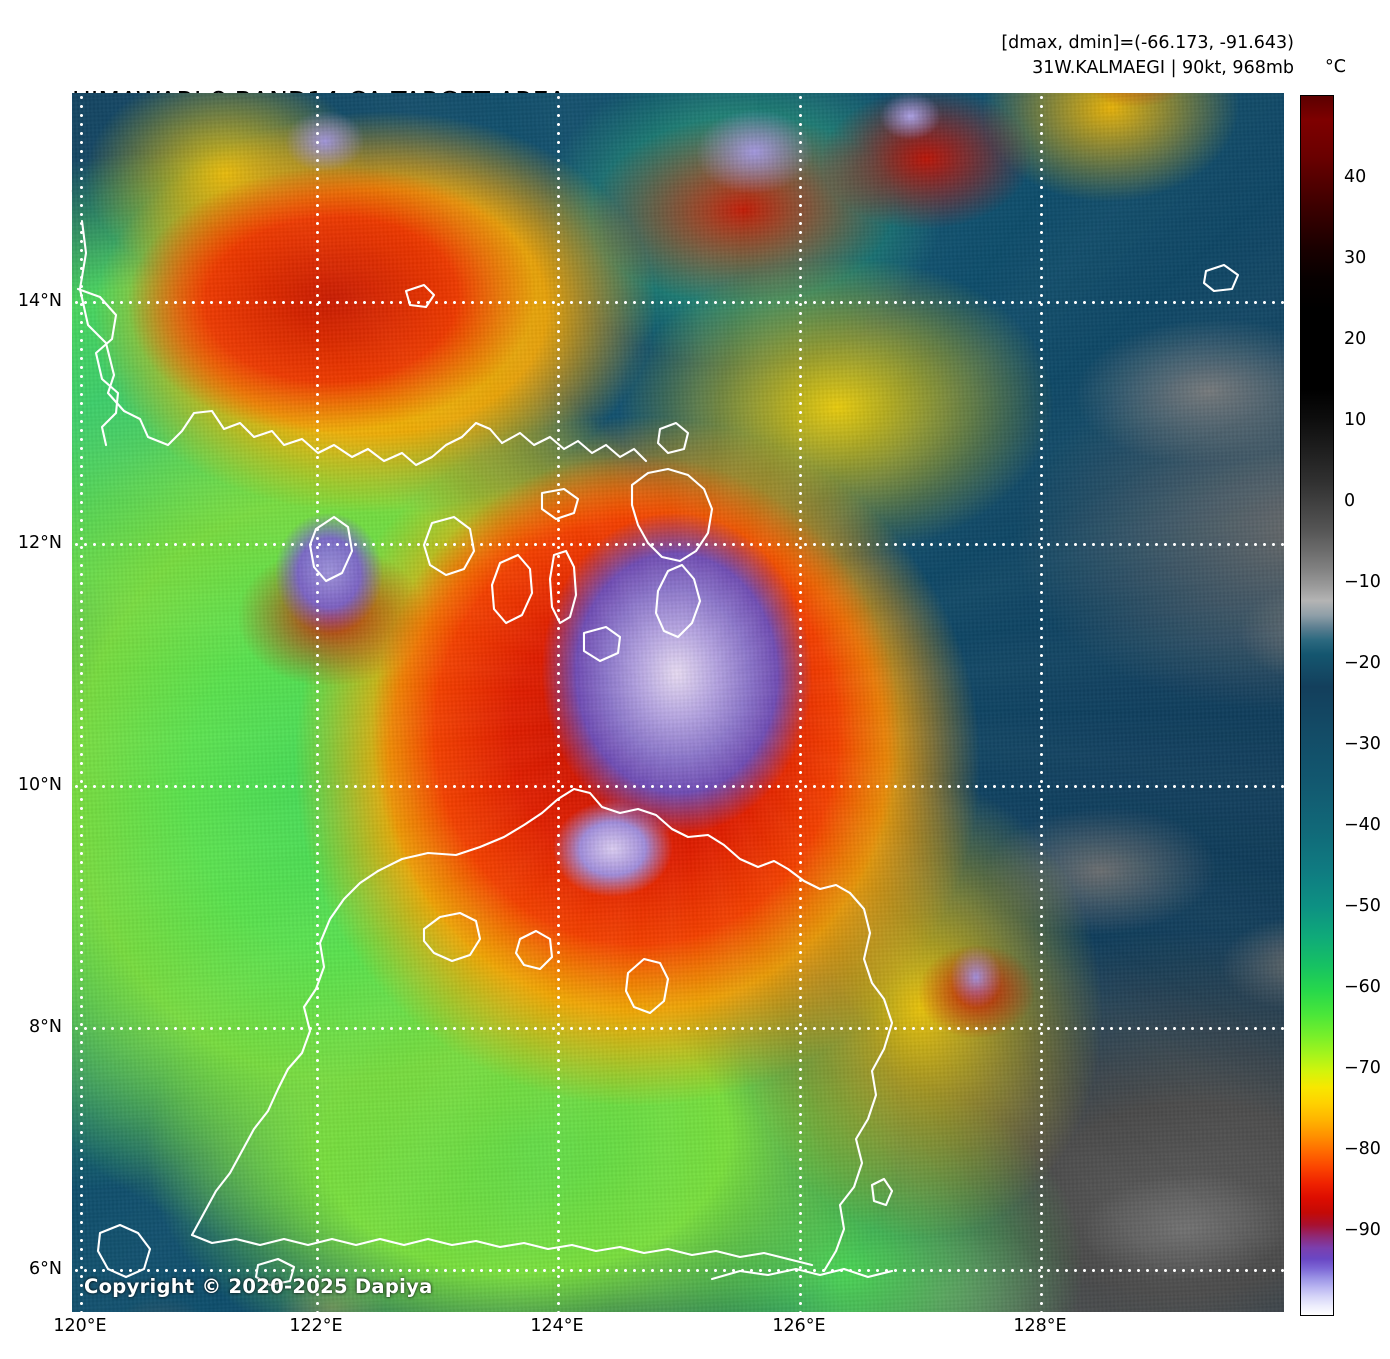 The width and height of the screenshot is (1390, 1359). I want to click on colorbar-tick-label: −70, so click(1362, 1068).